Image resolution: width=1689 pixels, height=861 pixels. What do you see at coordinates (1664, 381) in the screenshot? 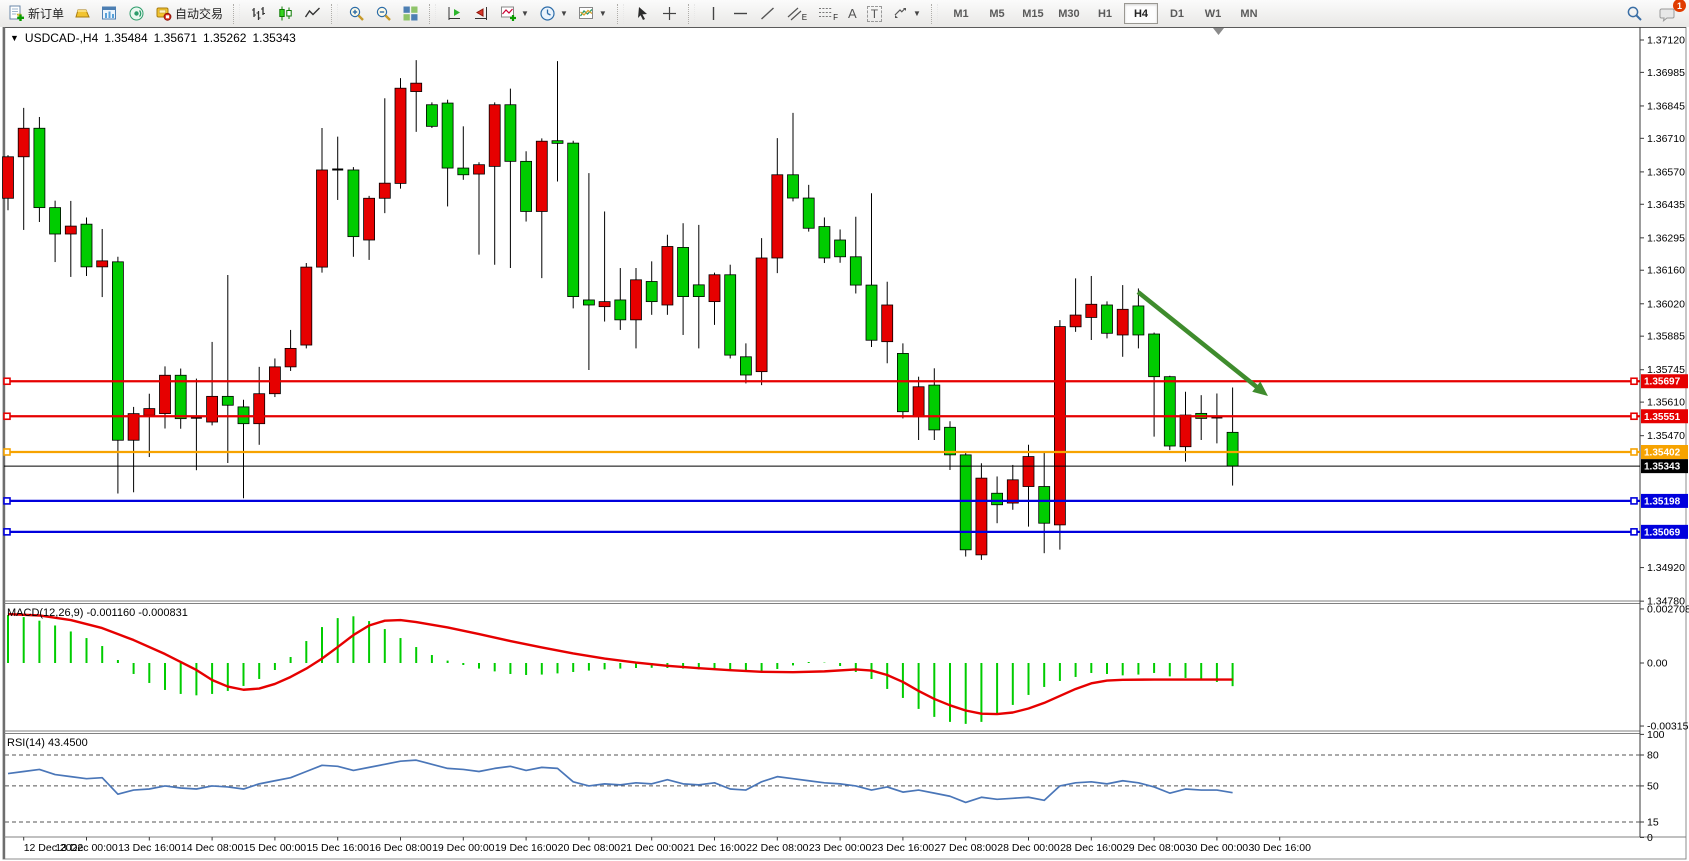
I see `line-price-label-box` at bounding box center [1664, 381].